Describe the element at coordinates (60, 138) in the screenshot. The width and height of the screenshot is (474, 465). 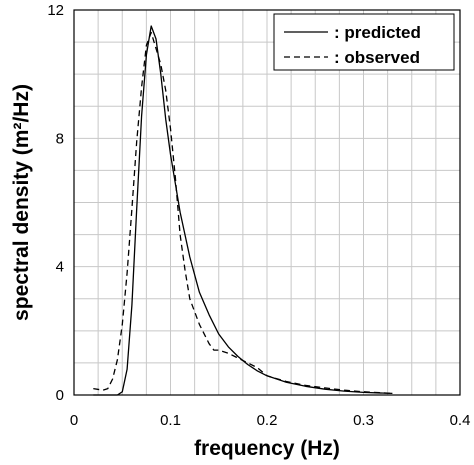
I see `y-tick-label: 8` at that location.